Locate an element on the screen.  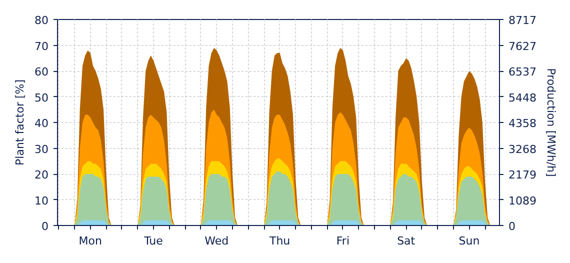
y2-tick-label: 7627 is located at coordinates (522, 46).